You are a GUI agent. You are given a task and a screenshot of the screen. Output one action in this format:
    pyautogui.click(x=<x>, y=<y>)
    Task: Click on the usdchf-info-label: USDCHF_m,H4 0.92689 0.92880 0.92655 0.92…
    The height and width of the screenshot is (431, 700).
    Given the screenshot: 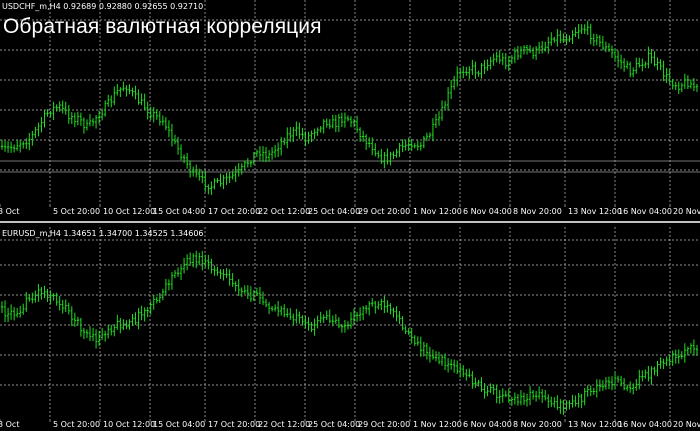 What is the action you would take?
    pyautogui.click(x=102, y=6)
    